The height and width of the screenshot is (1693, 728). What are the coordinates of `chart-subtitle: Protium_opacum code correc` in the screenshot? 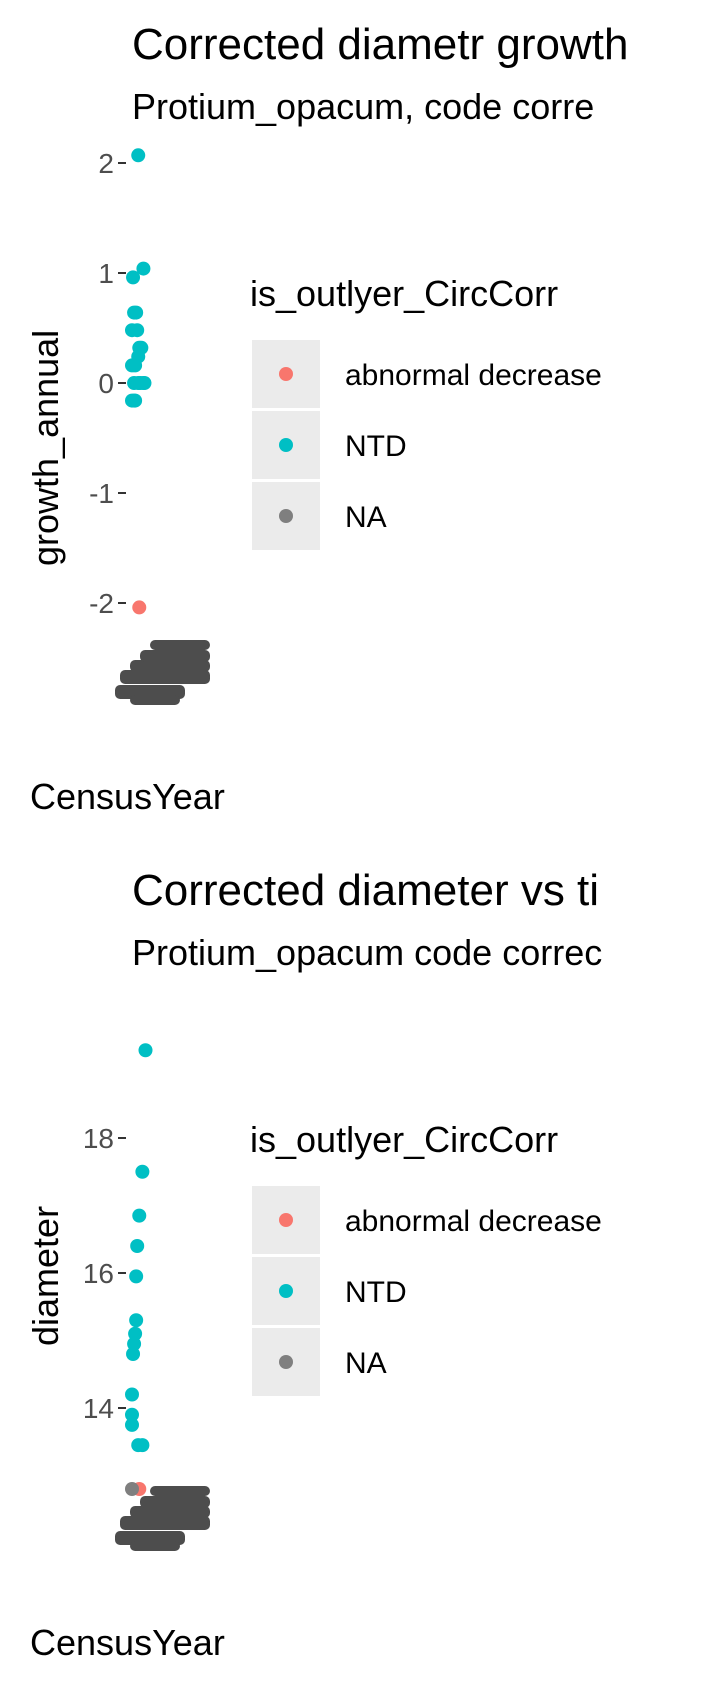 It's located at (367, 952).